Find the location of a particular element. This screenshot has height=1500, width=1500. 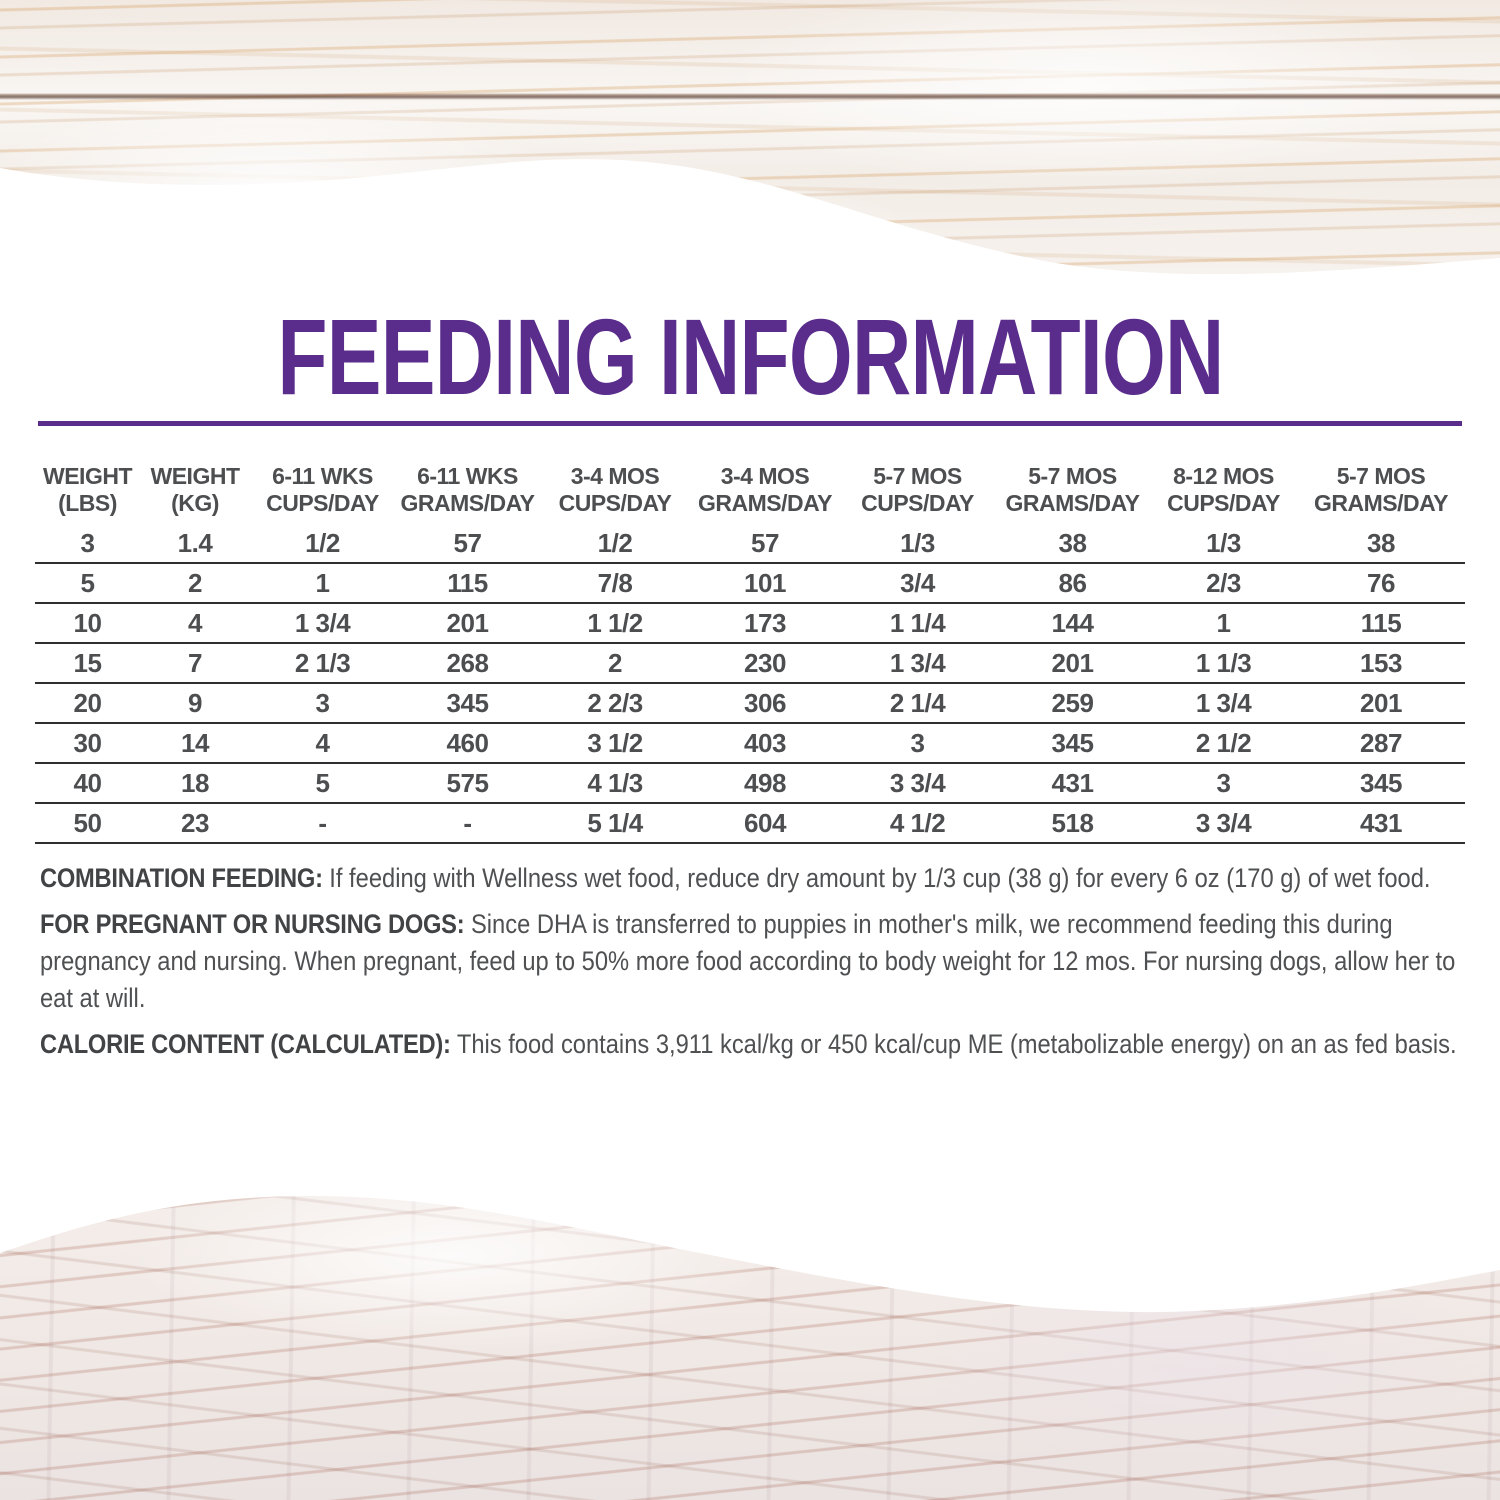

table-cell: 7 is located at coordinates (195, 662).